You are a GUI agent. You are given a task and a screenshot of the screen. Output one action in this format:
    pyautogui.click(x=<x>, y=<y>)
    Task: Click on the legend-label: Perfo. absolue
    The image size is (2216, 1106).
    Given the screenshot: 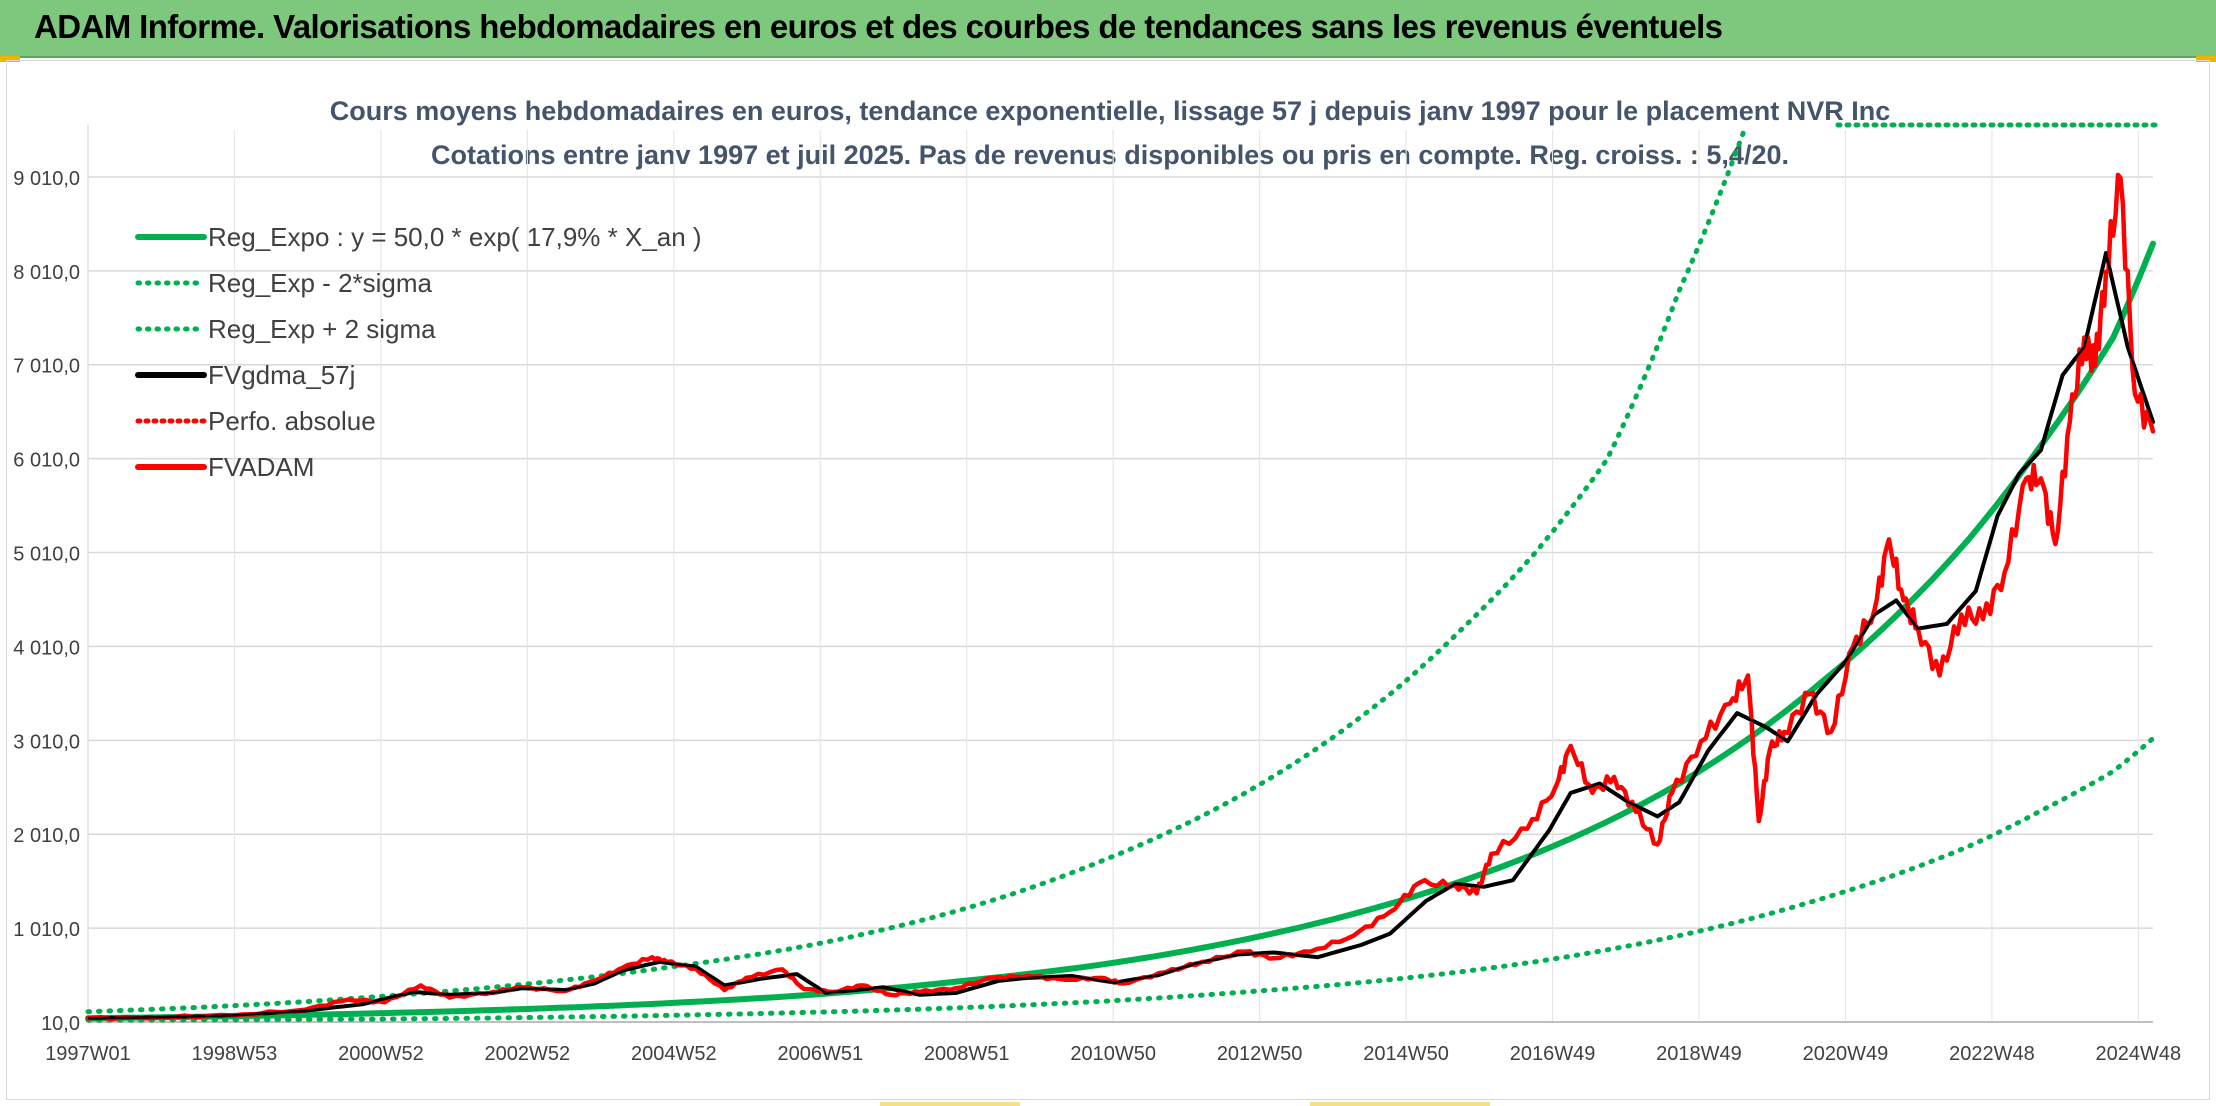 What is the action you would take?
    pyautogui.click(x=292, y=421)
    